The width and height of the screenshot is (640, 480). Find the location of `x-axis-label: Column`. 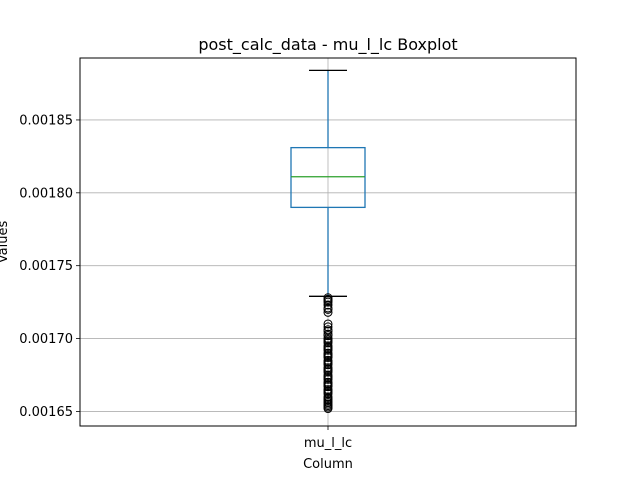

x-axis-label: Column is located at coordinates (328, 464).